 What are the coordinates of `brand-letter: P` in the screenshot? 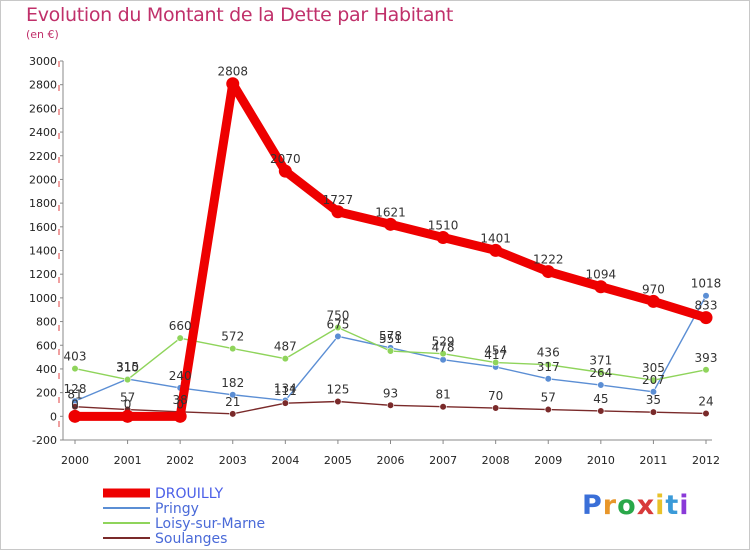 It's located at (592, 505).